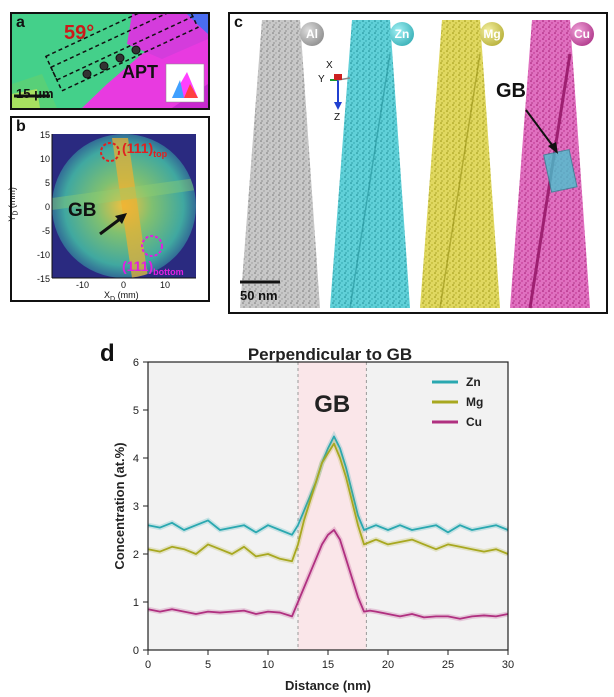  I want to click on element-badge-al: Al, so click(312, 34).